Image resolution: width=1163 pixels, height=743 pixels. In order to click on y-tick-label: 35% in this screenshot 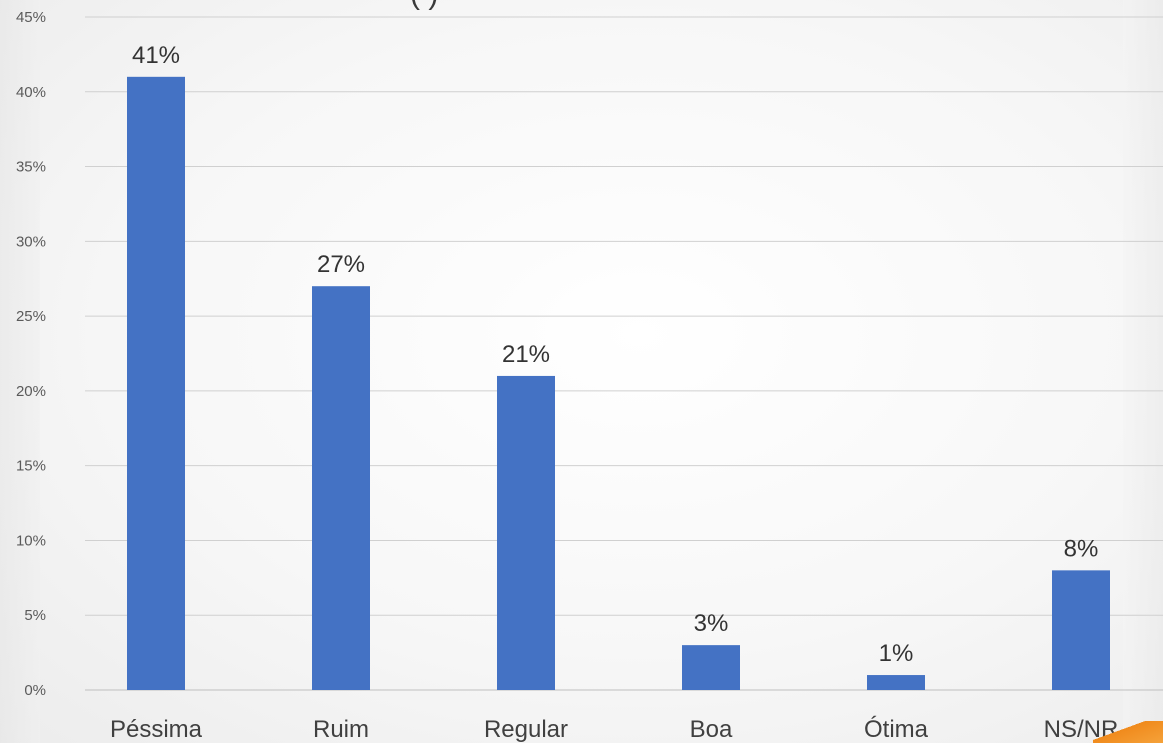, I will do `click(31, 167)`.